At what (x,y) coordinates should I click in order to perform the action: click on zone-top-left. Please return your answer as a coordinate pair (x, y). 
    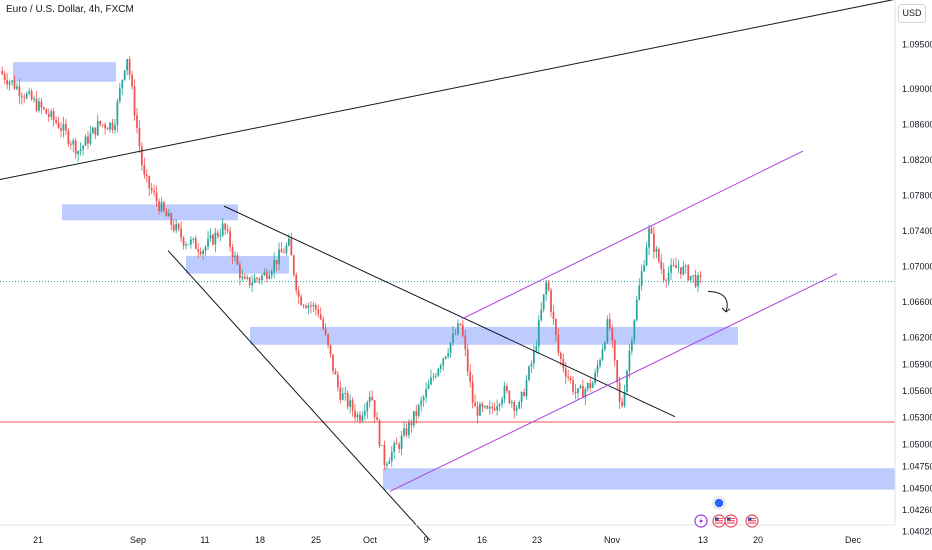
    Looking at the image, I should click on (64, 72).